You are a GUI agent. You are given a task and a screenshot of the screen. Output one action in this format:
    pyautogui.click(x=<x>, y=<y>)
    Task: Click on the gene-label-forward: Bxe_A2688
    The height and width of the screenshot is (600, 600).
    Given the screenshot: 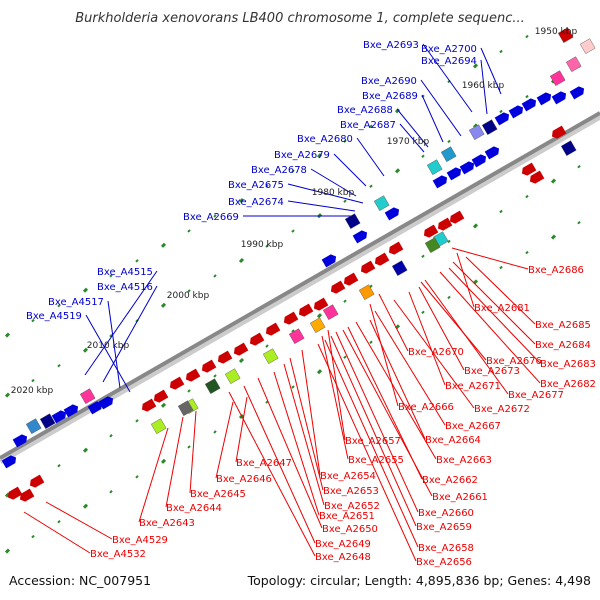 What is the action you would take?
    pyautogui.click(x=365, y=110)
    